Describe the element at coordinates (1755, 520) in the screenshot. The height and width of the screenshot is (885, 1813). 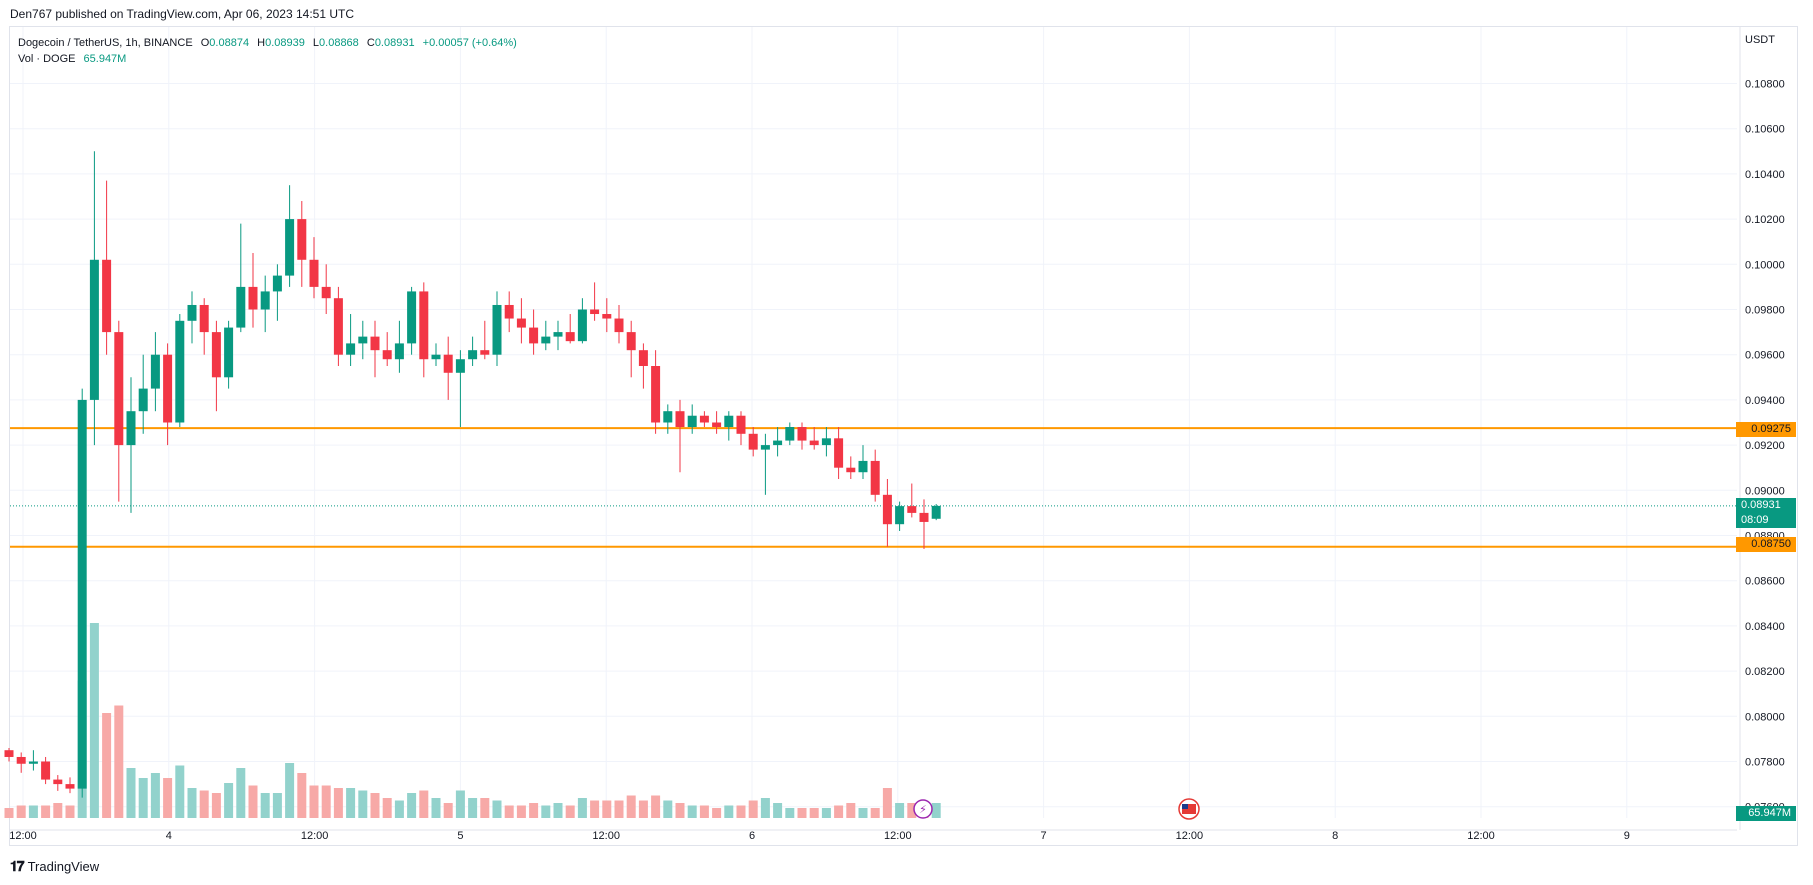
I see `candle-countdown: 08:09` at that location.